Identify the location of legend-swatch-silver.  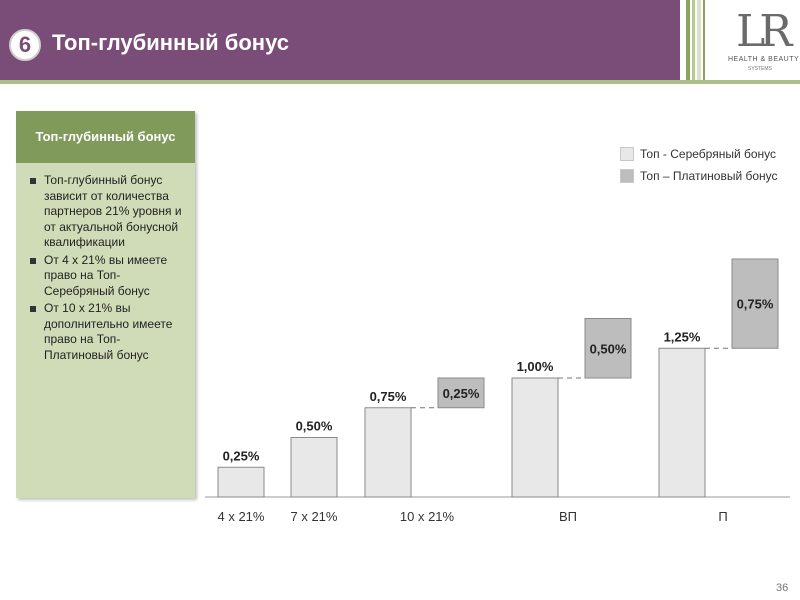
(627, 154).